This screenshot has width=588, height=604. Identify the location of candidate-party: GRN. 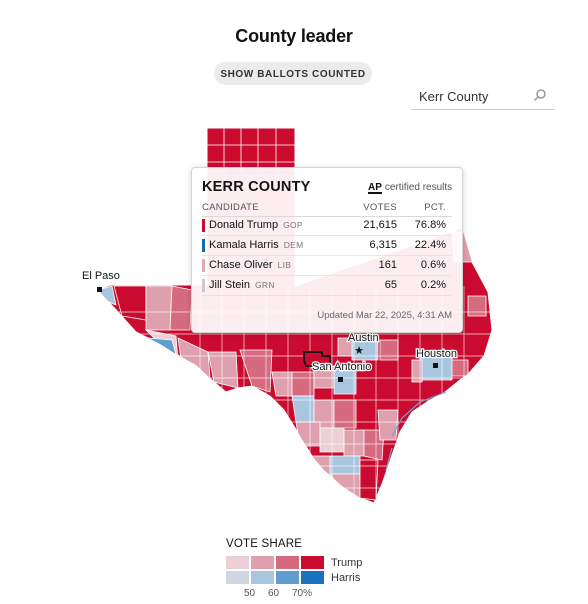
(264, 285).